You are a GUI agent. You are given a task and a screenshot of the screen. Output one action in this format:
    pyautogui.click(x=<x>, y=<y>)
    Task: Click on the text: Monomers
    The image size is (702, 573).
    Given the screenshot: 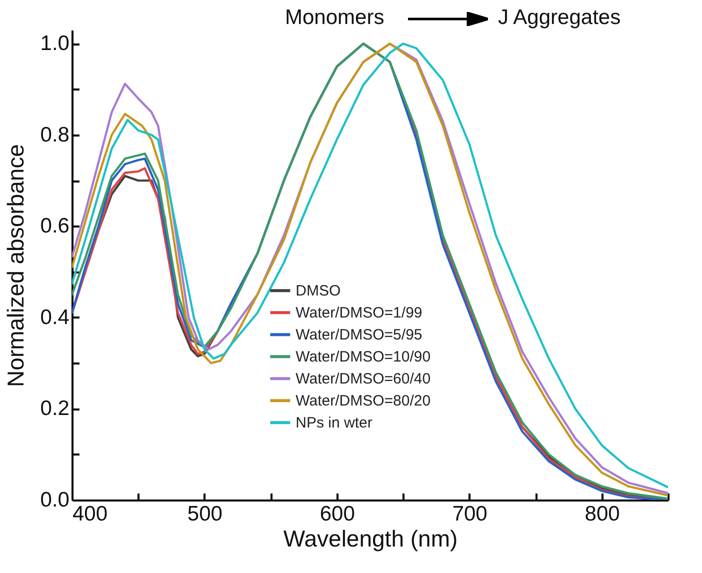 What is the action you would take?
    pyautogui.click(x=334, y=18)
    